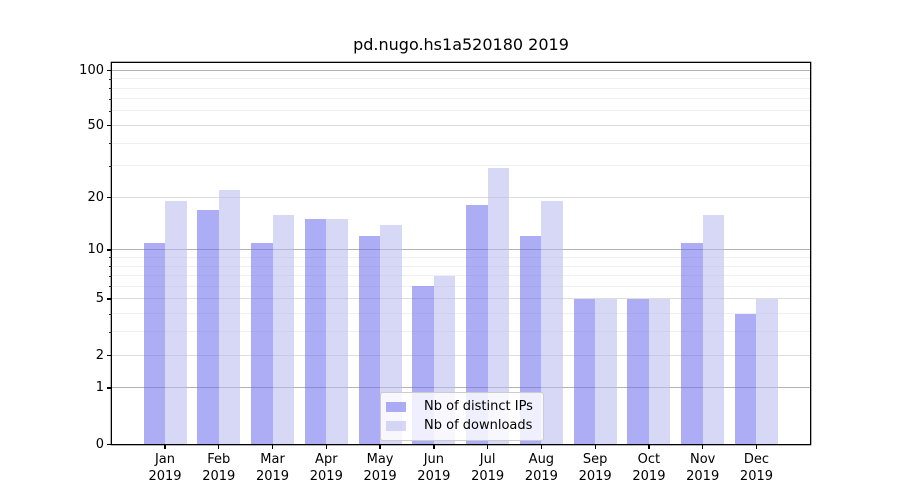  Describe the element at coordinates (99, 444) in the screenshot. I see `y-tick-label: 0` at that location.